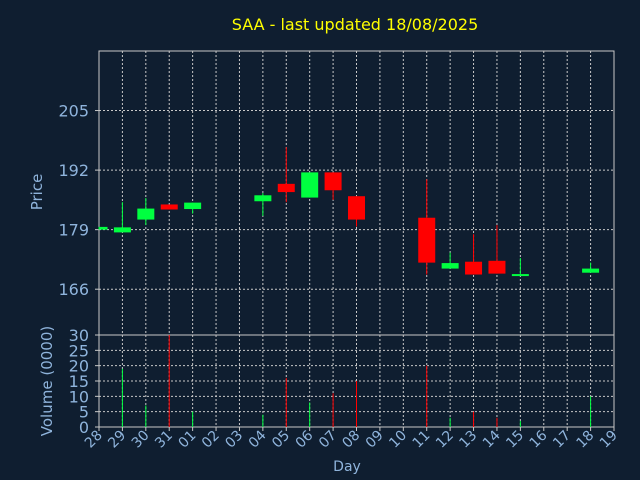  Describe the element at coordinates (73, 289) in the screenshot. I see `price-y-tick-label: 166` at that location.